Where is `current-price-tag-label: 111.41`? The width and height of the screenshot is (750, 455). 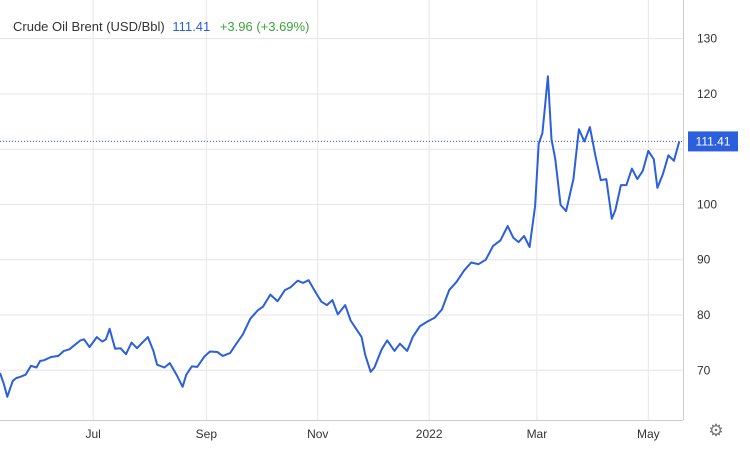 current-price-tag-label: 111.41 is located at coordinates (713, 141).